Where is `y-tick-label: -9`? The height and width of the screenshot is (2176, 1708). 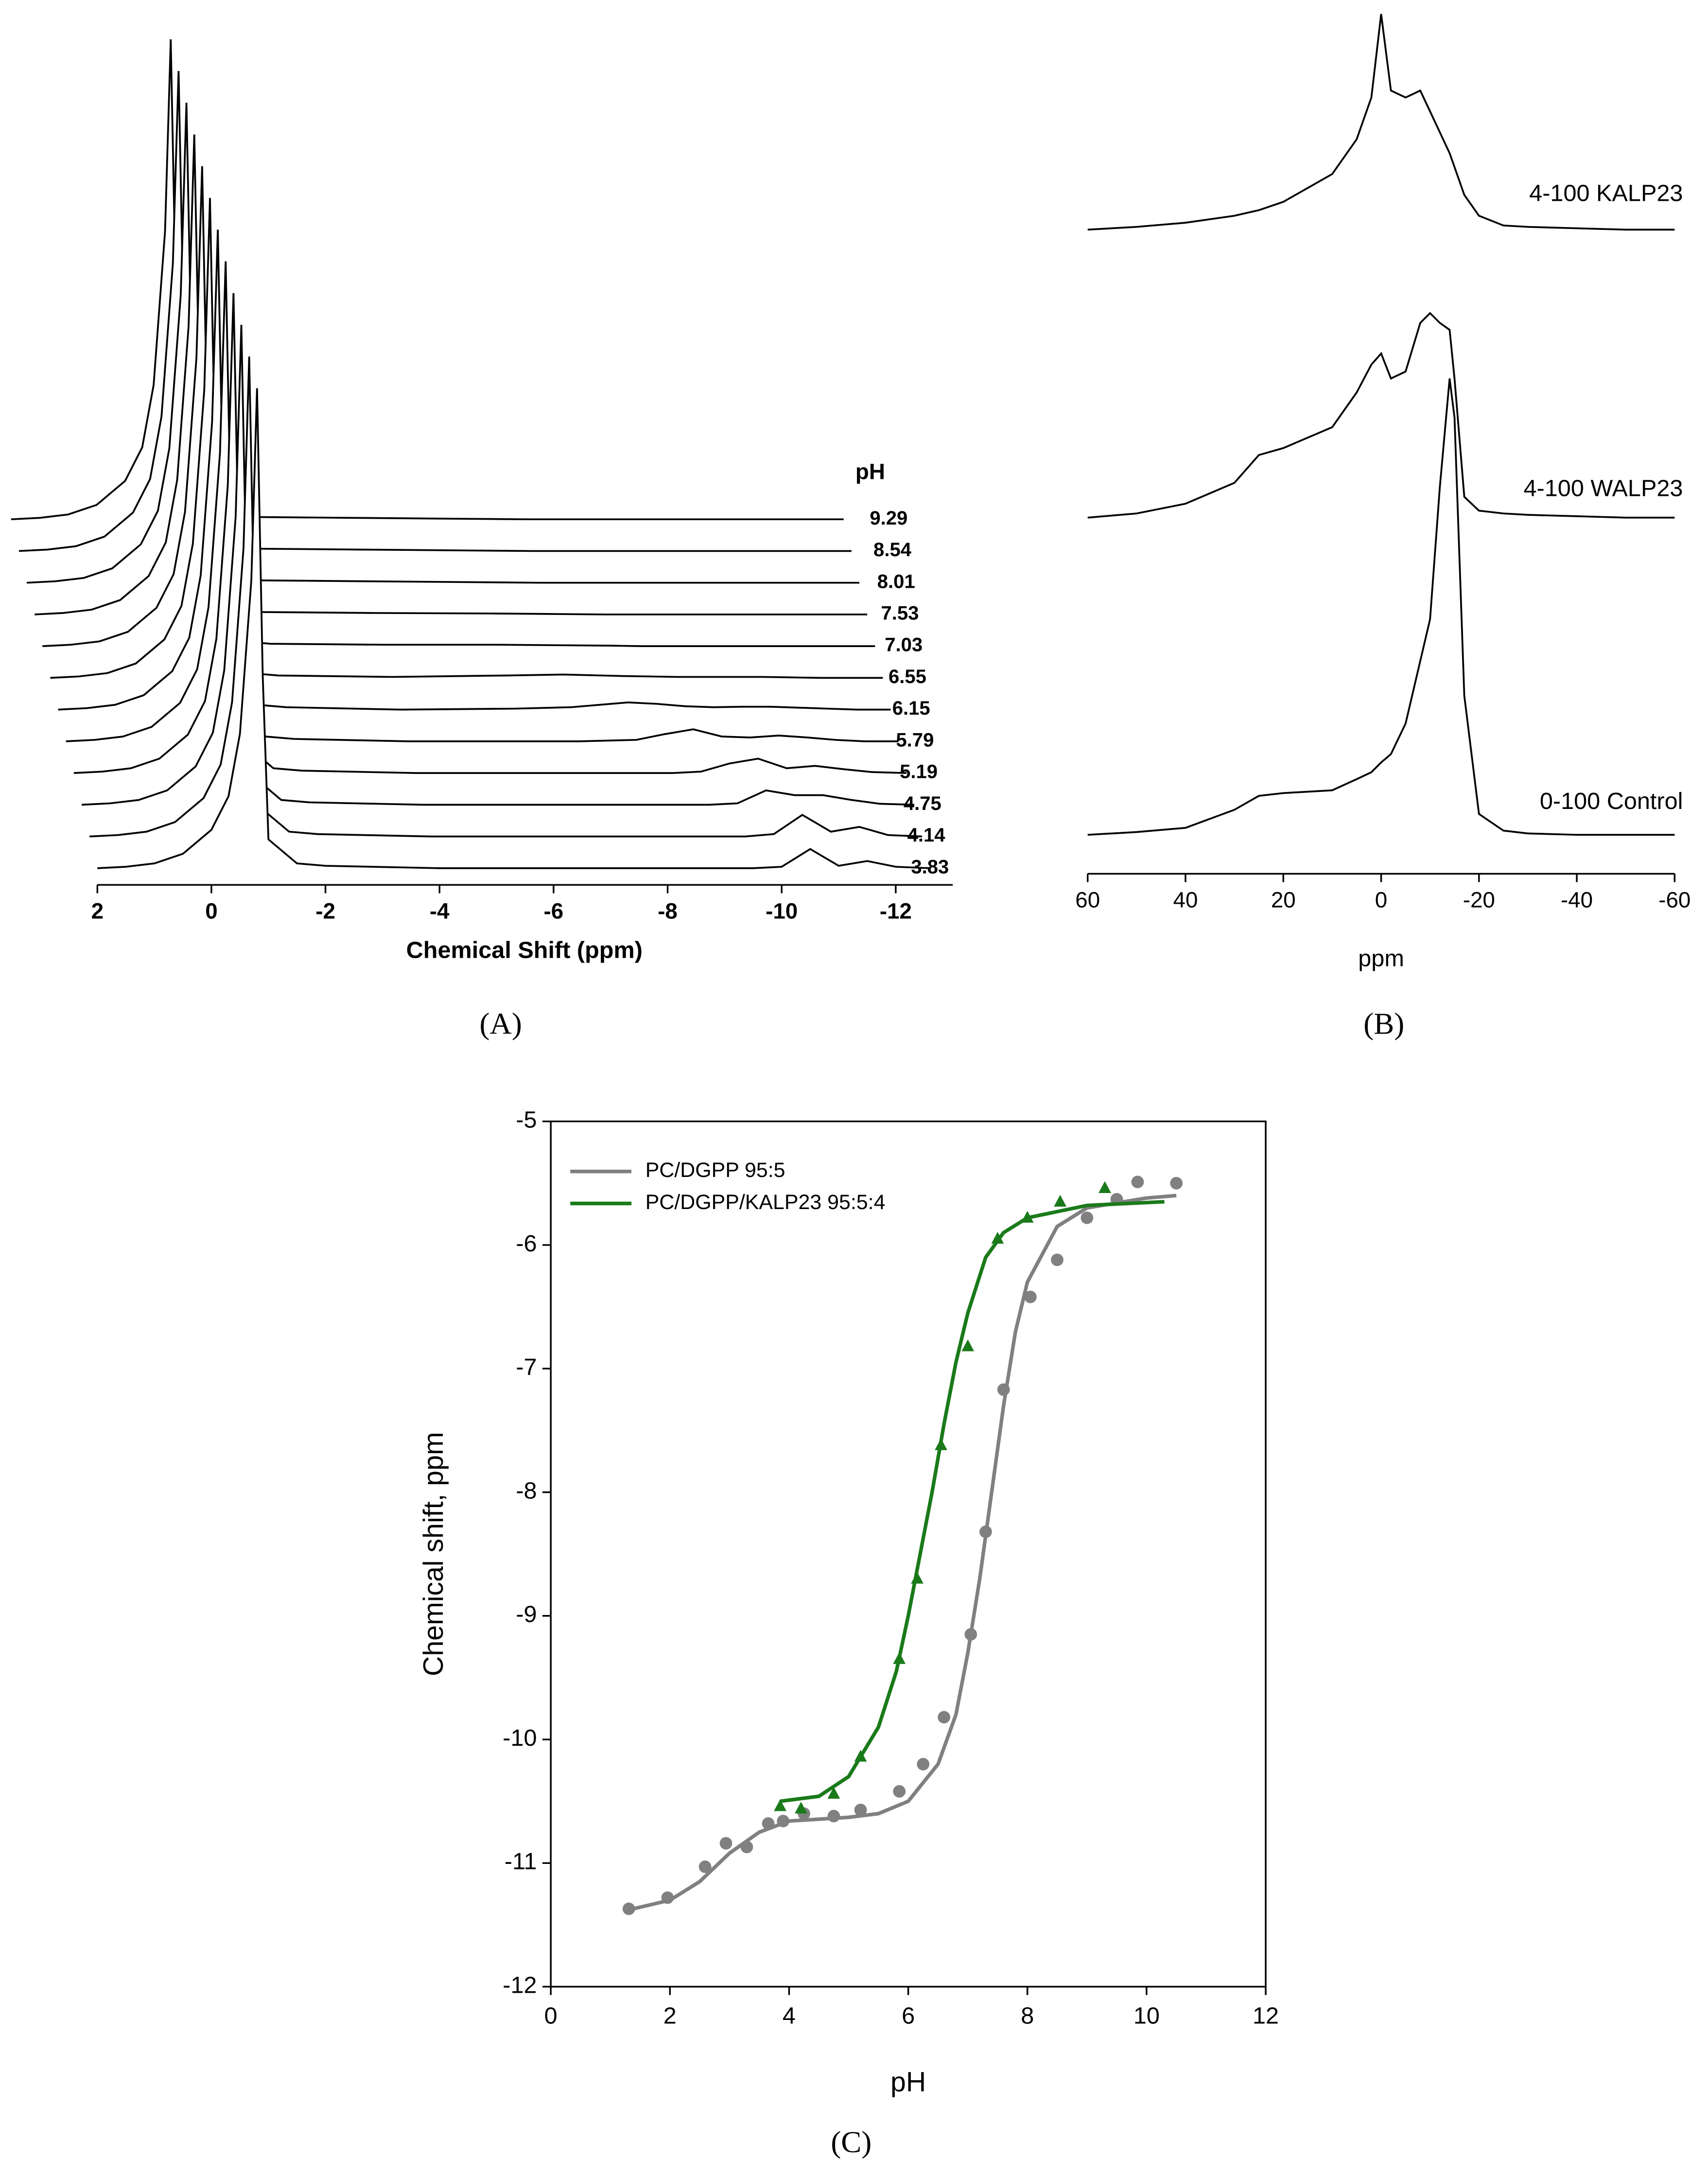
y-tick-label: -9 is located at coordinates (526, 1614).